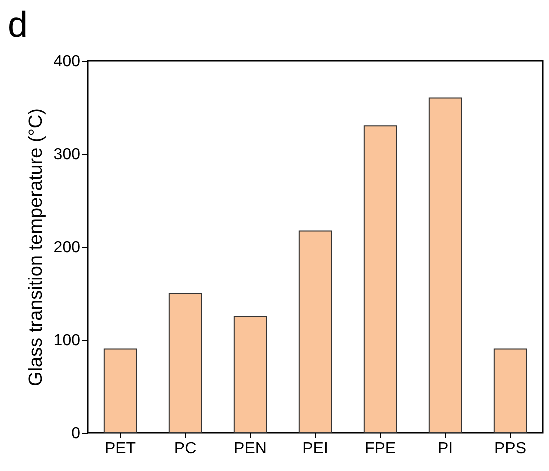 The width and height of the screenshot is (549, 471). I want to click on x-tick-label: PEI, so click(315, 449).